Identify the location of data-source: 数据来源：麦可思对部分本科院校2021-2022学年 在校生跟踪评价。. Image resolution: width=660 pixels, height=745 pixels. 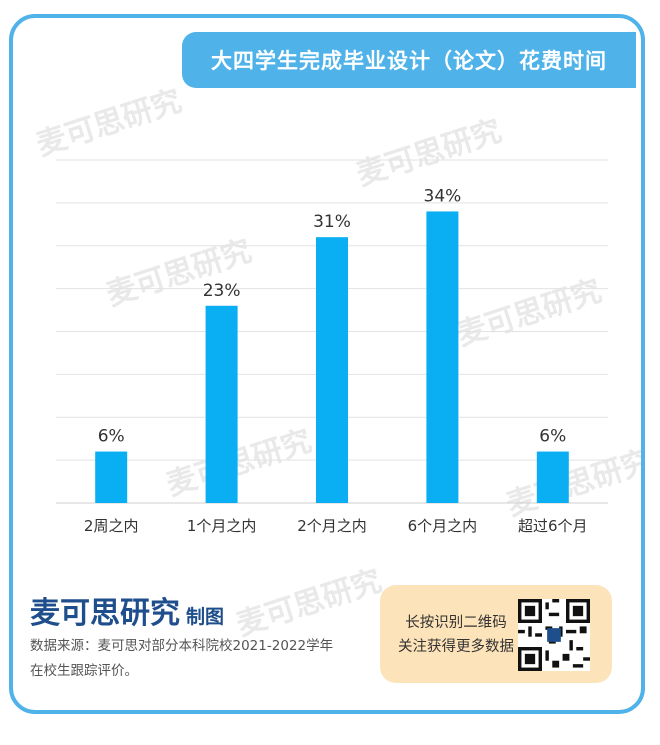
(210, 659).